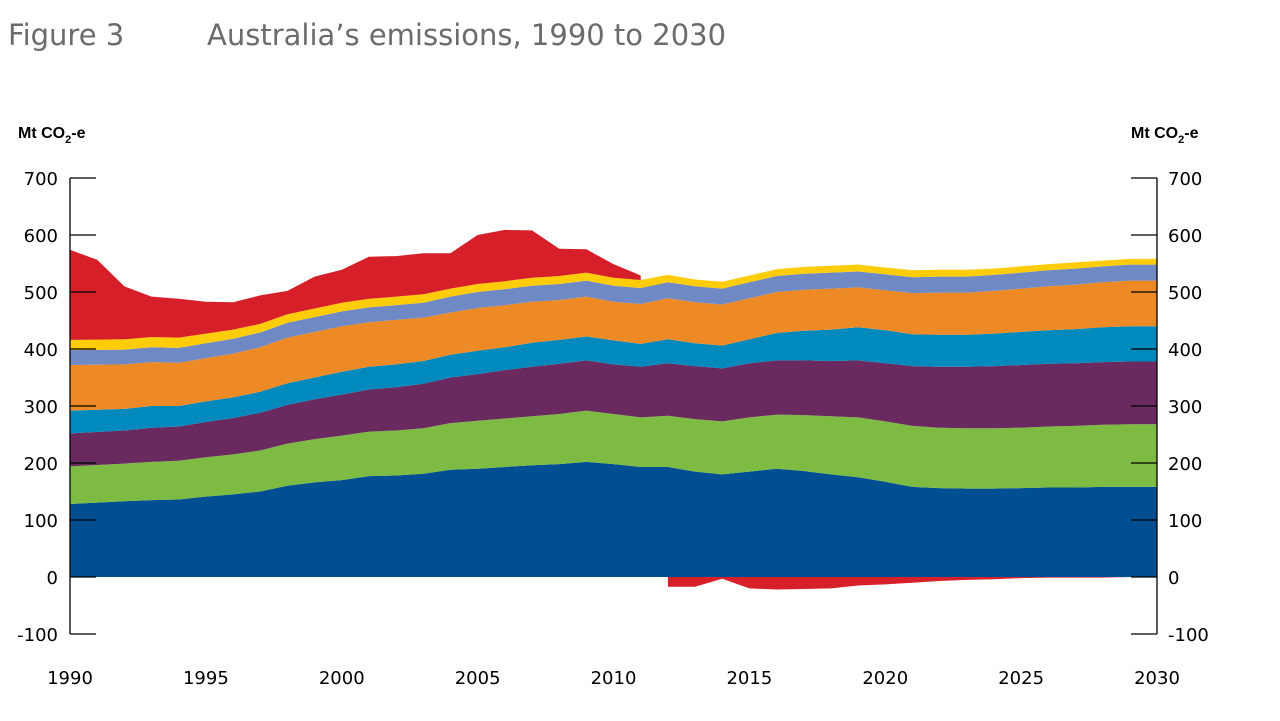 Image resolution: width=1280 pixels, height=721 pixels. What do you see at coordinates (478, 678) in the screenshot?
I see `x-tick-label: 2005` at bounding box center [478, 678].